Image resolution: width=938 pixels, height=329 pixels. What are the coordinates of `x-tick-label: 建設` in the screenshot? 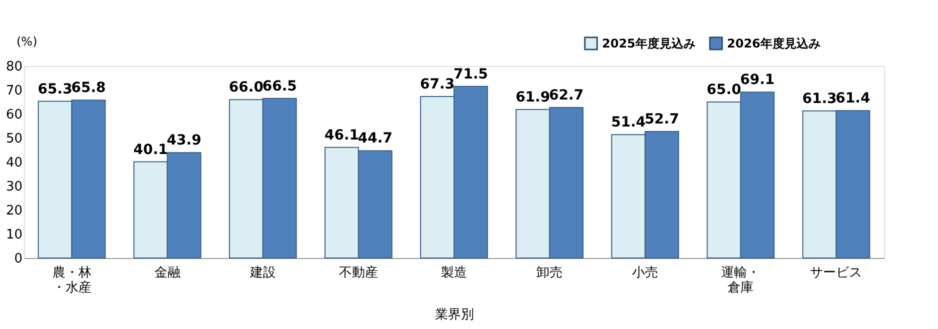 It's located at (262, 273).